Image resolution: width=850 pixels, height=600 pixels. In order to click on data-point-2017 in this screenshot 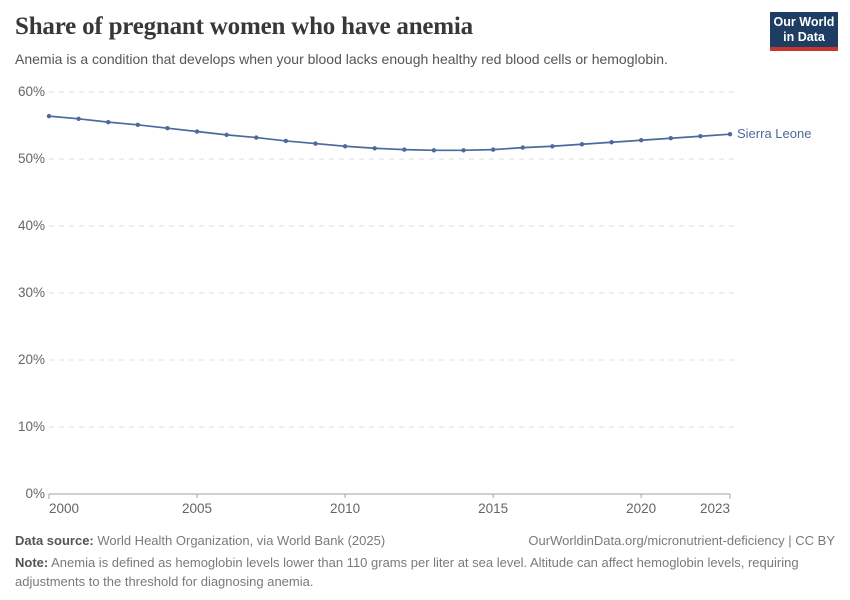, I will do `click(552, 146)`.